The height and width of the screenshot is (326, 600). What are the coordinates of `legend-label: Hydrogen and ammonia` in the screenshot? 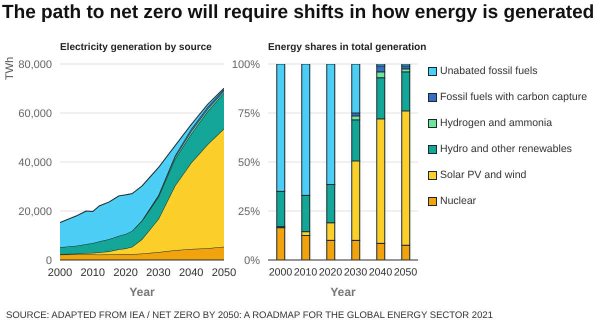 It's located at (496, 123).